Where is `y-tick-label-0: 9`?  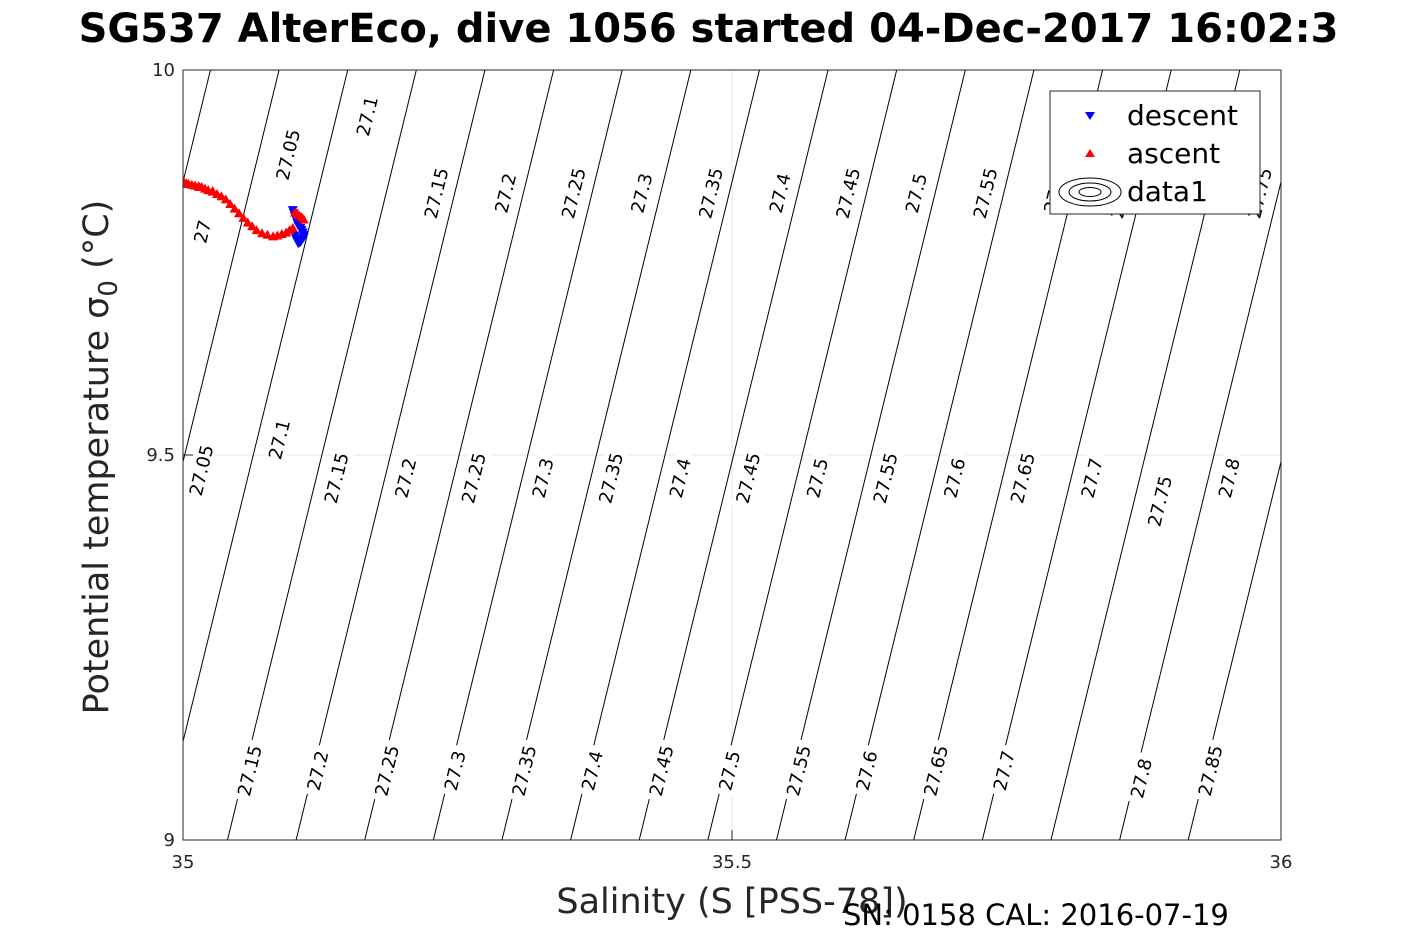 y-tick-label-0: 9 is located at coordinates (169, 840).